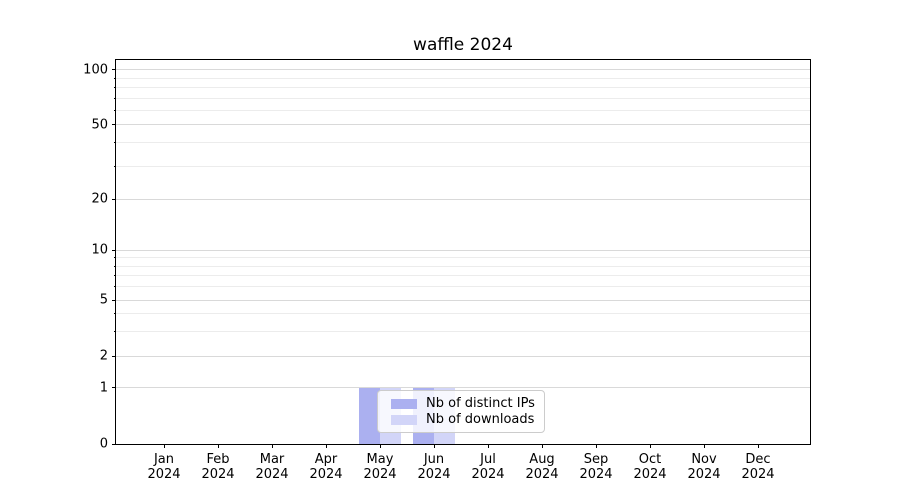 This screenshot has height=500, width=900. Describe the element at coordinates (463, 45) in the screenshot. I see `chart-title: waffle 2024` at that location.